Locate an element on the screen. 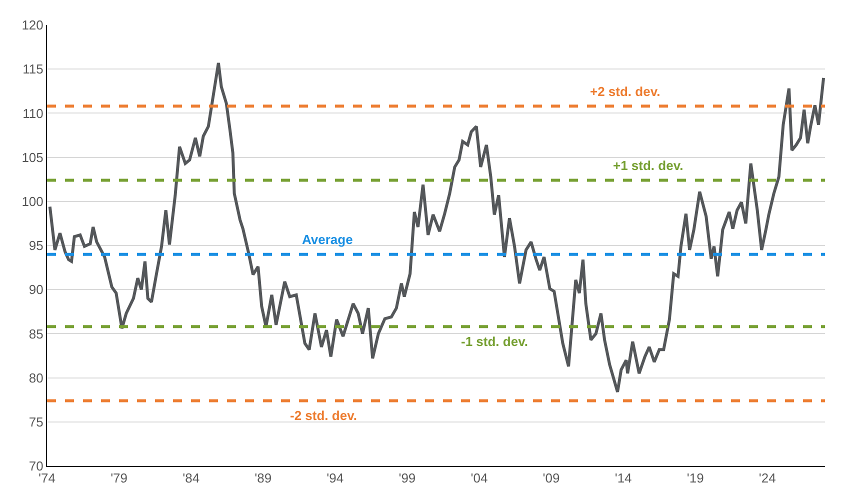 The image size is (846, 499). x-tick-label: '84 is located at coordinates (191, 478).